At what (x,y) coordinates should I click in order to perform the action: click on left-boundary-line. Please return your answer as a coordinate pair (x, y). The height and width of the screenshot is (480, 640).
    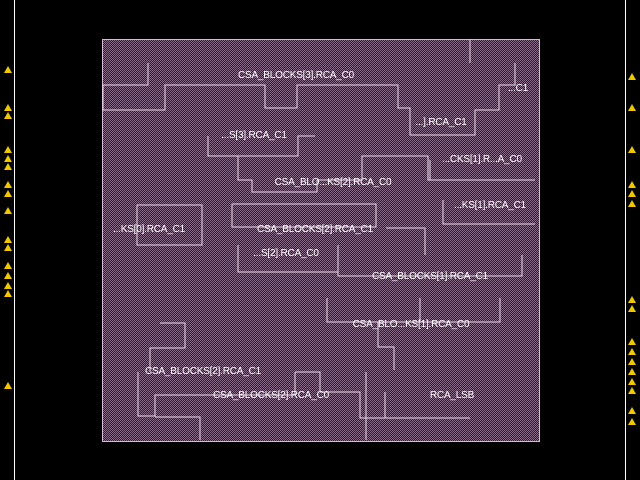
    Looking at the image, I should click on (14, 240).